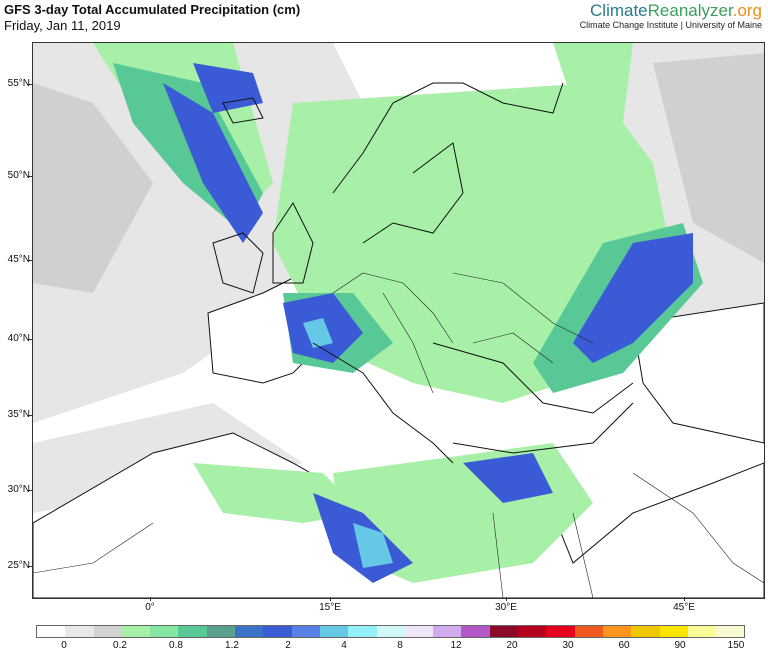 Image resolution: width=768 pixels, height=653 pixels. I want to click on brand-name-part1: Climate, so click(619, 10).